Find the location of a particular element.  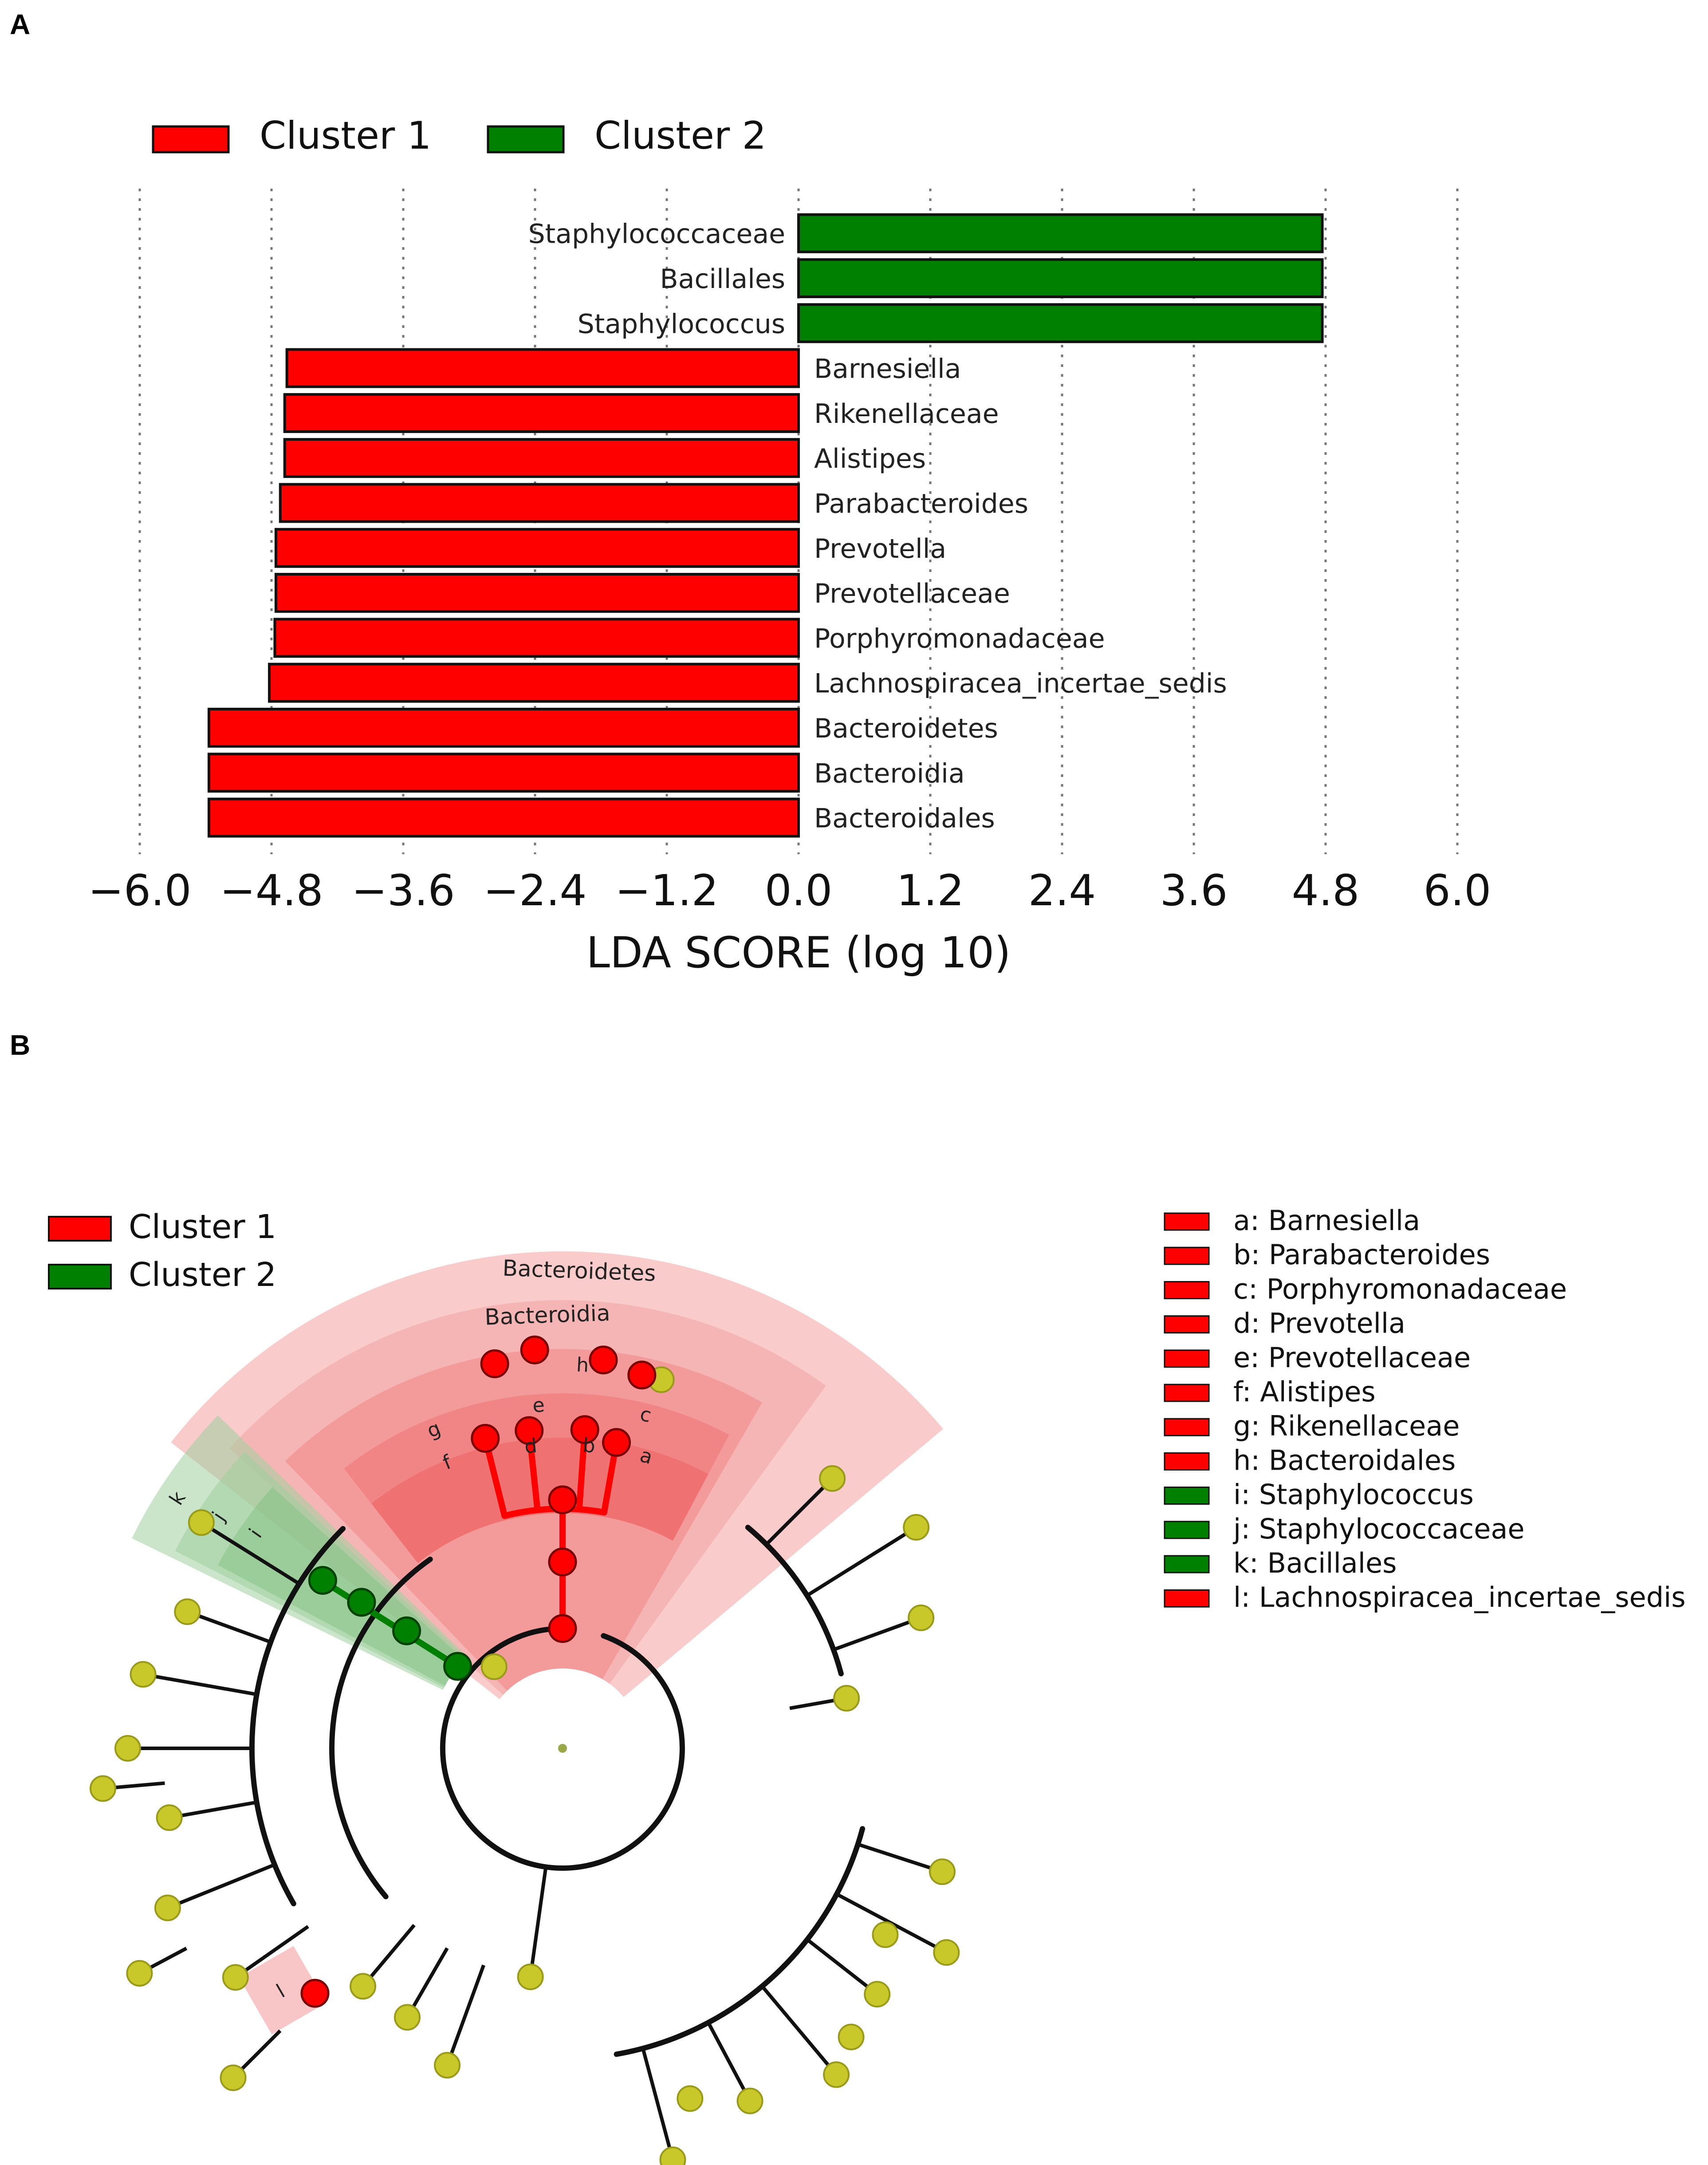

ring-label-7: d is located at coordinates (530, 1446).